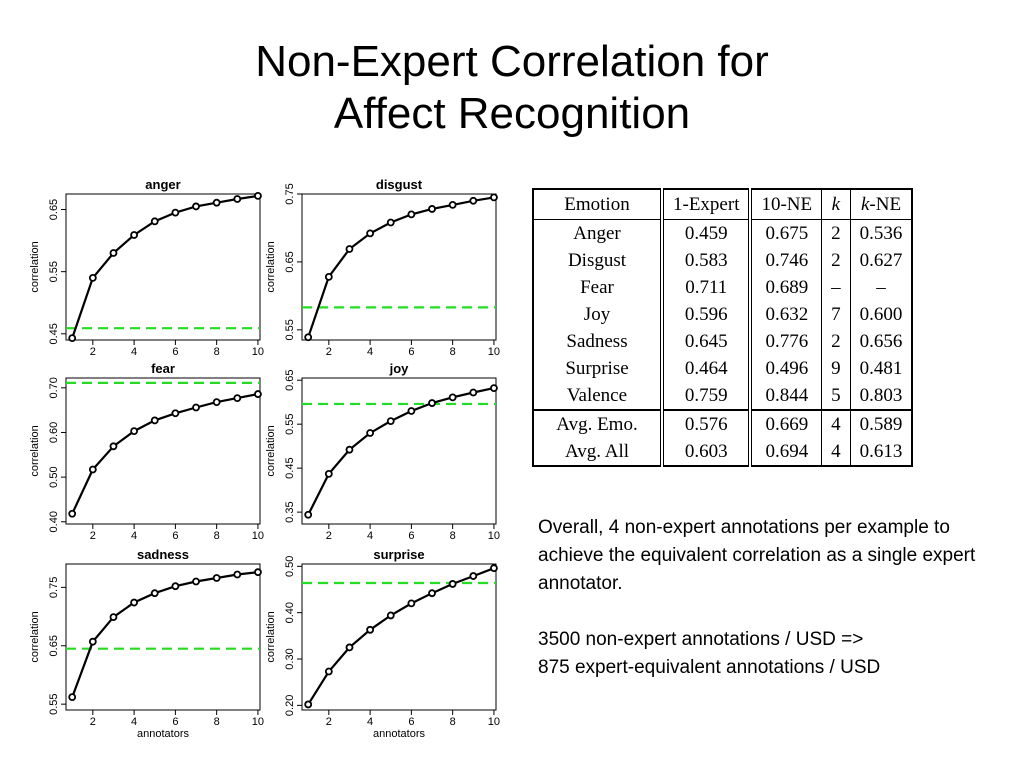  I want to click on plot-title: joy, so click(399, 368).